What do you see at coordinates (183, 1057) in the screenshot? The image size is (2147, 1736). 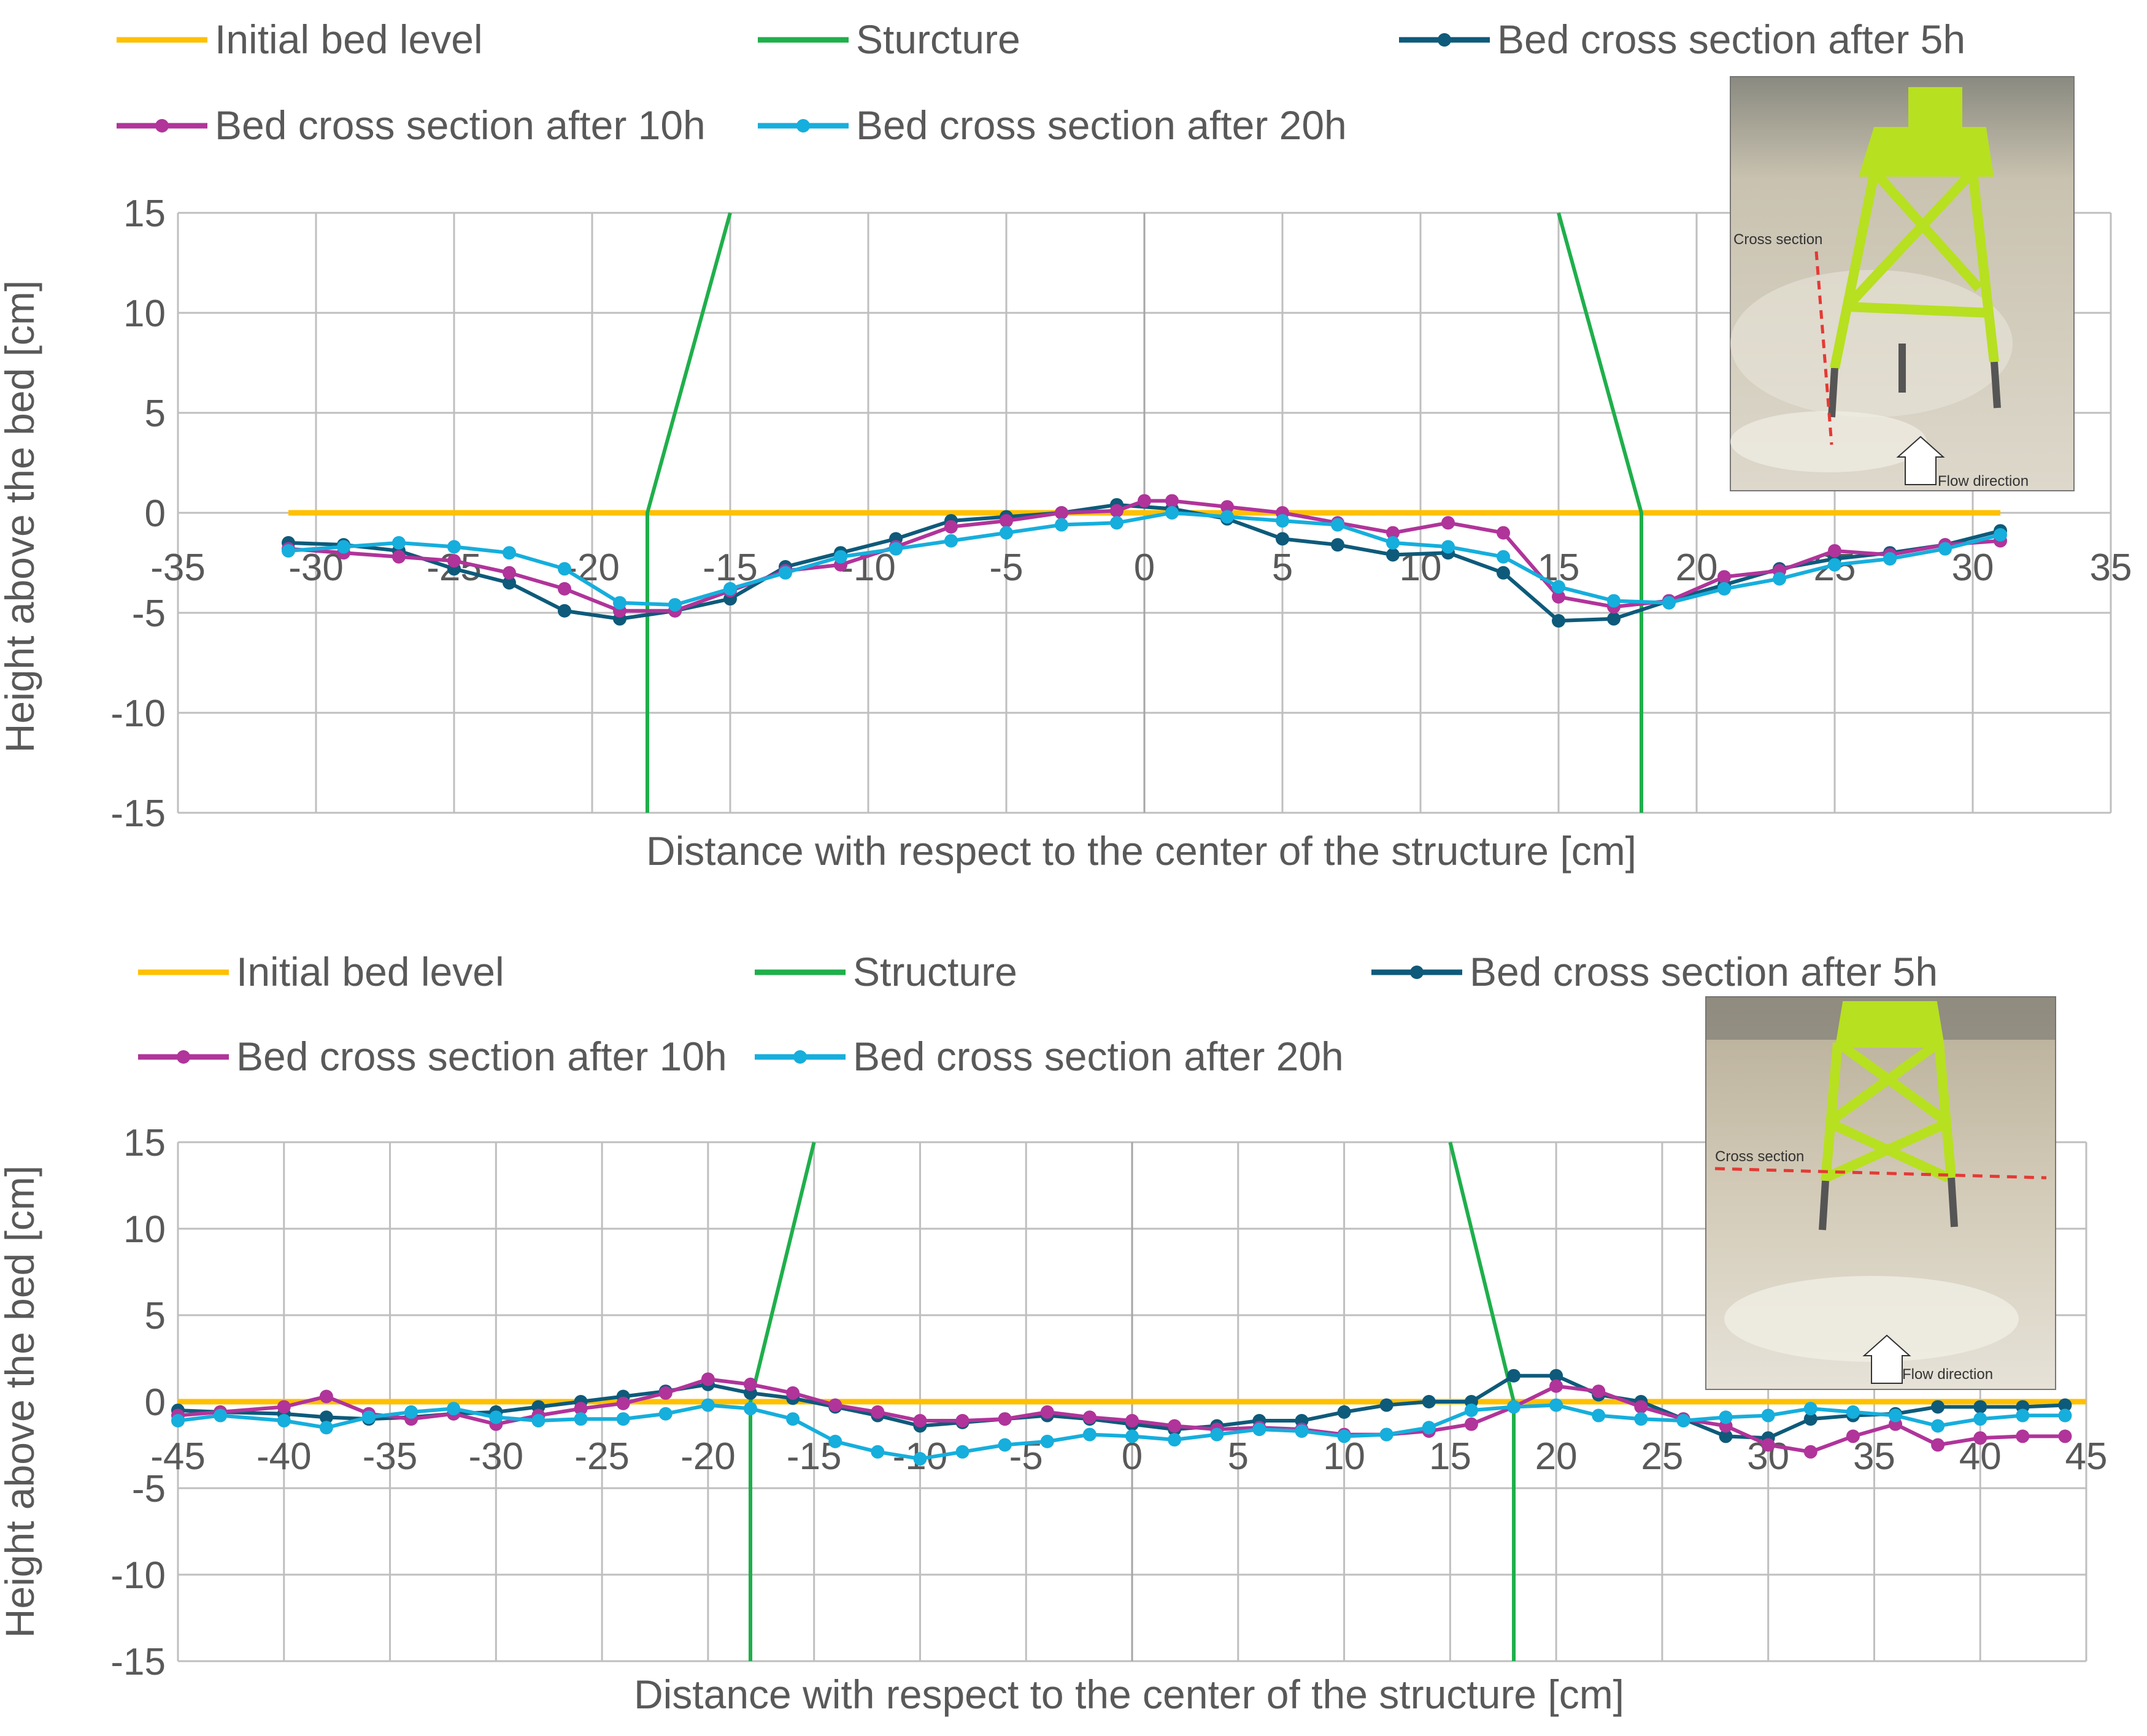 I see `legend-marker-h10` at bounding box center [183, 1057].